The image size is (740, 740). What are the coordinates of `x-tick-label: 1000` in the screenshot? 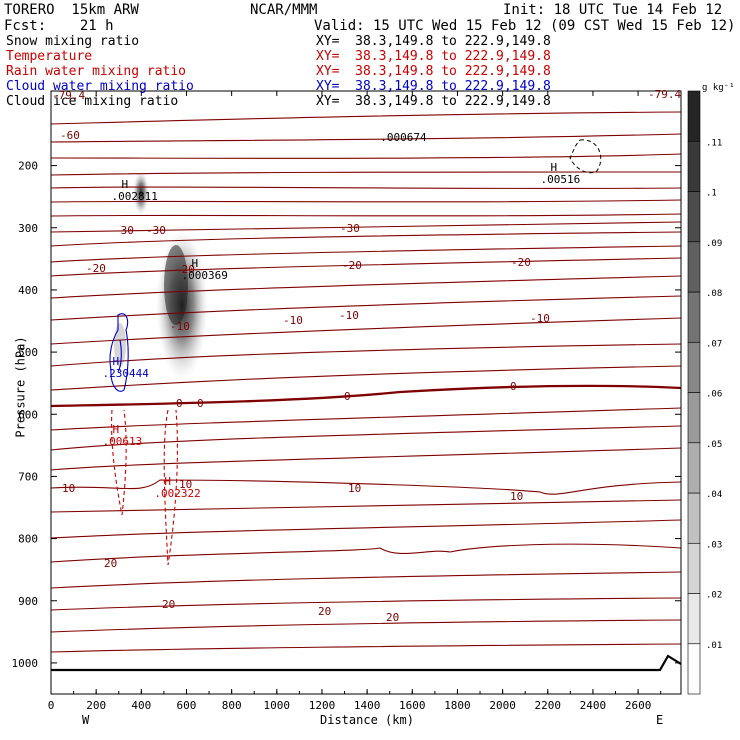 It's located at (277, 705).